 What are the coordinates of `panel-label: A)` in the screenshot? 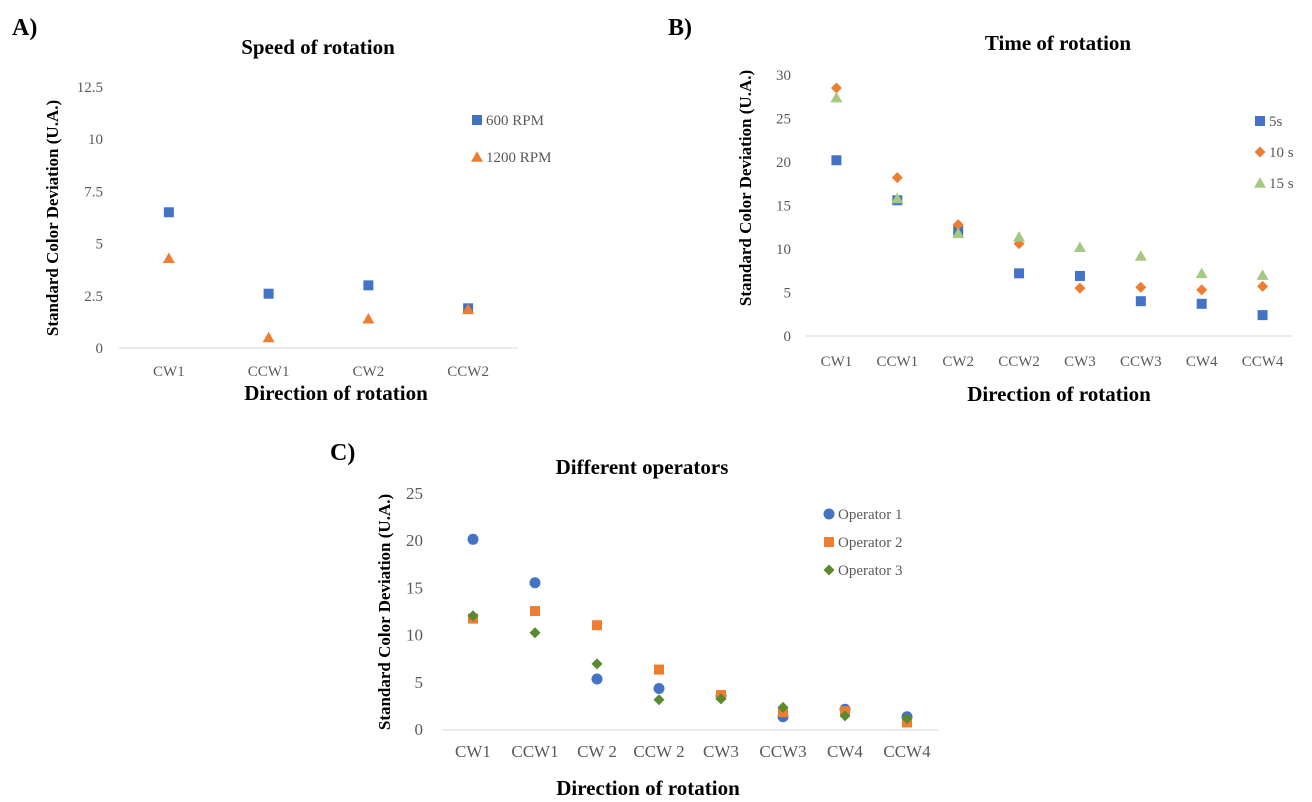 It's located at (24, 28).